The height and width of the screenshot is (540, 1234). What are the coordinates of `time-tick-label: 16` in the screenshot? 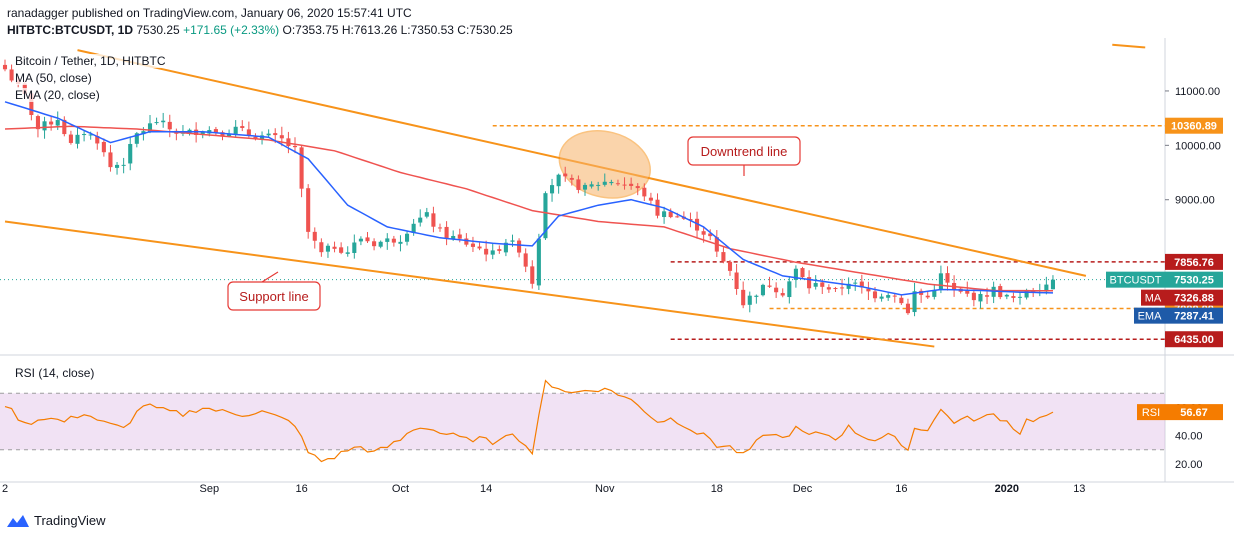 It's located at (901, 489).